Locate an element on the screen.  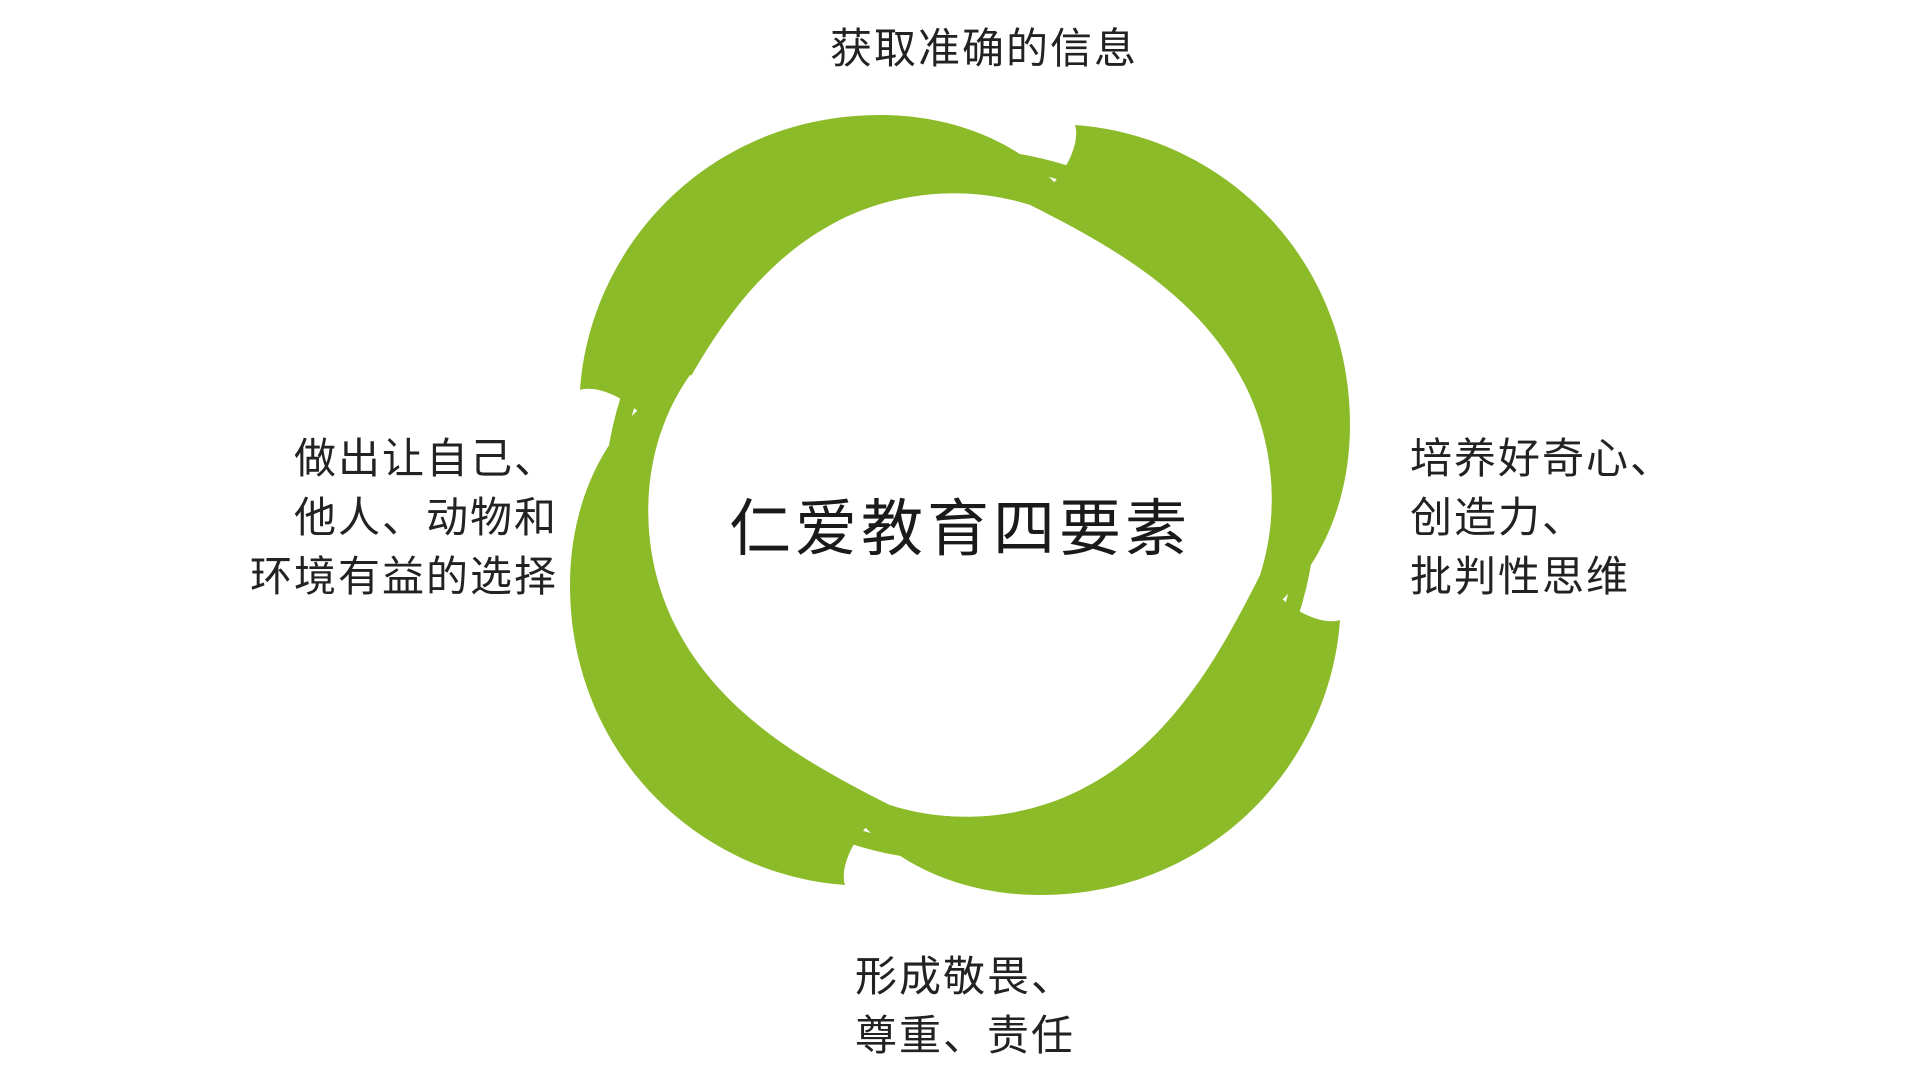
element-label-line: 做出让自己、 is located at coordinates (426, 458).